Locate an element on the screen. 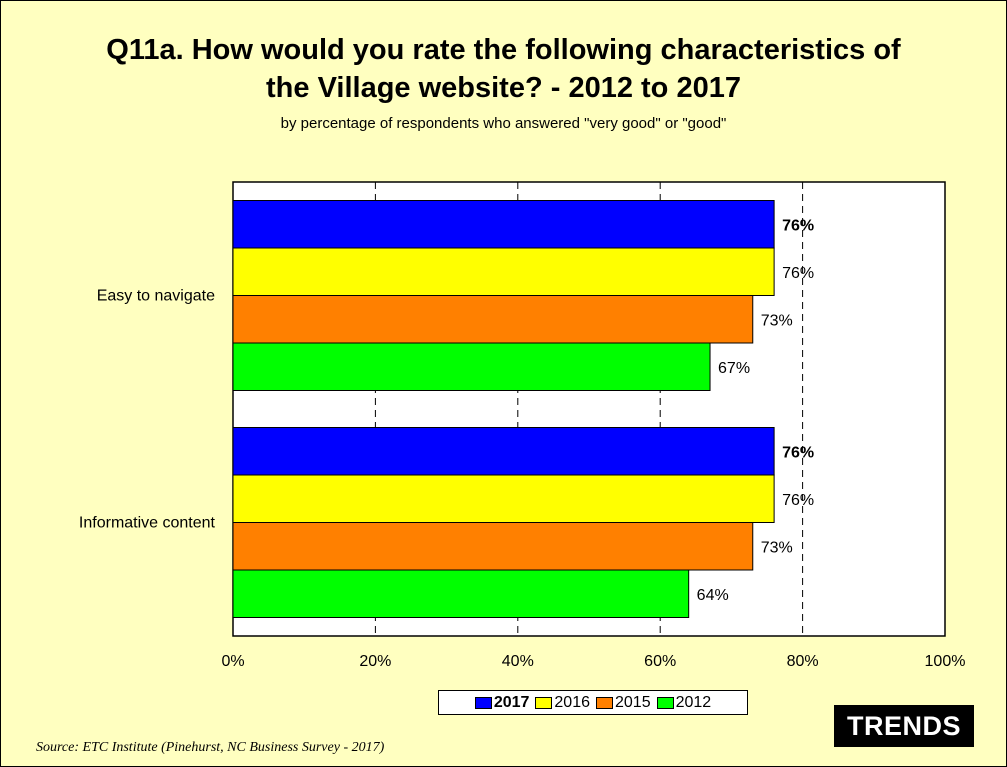 The image size is (1007, 767). legend-swatch-2012 is located at coordinates (665, 702).